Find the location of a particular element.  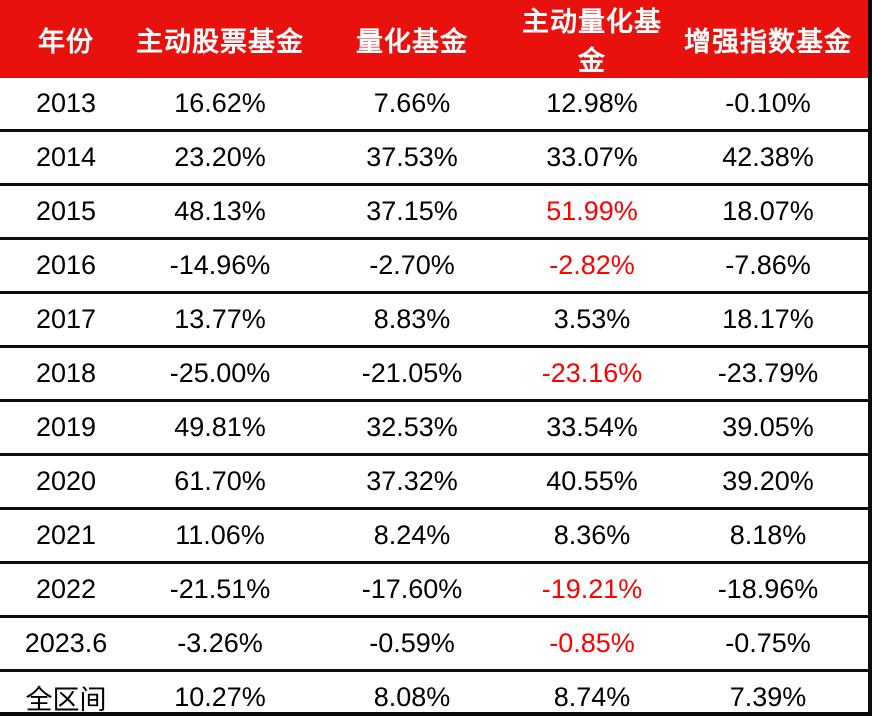

return-value-cell: -18.96% is located at coordinates (768, 590).